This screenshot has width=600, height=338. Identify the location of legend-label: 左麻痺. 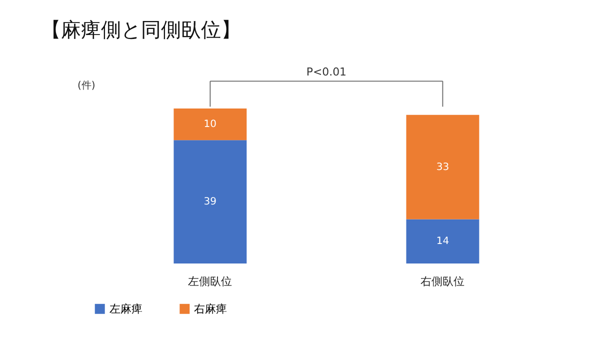
(125, 309).